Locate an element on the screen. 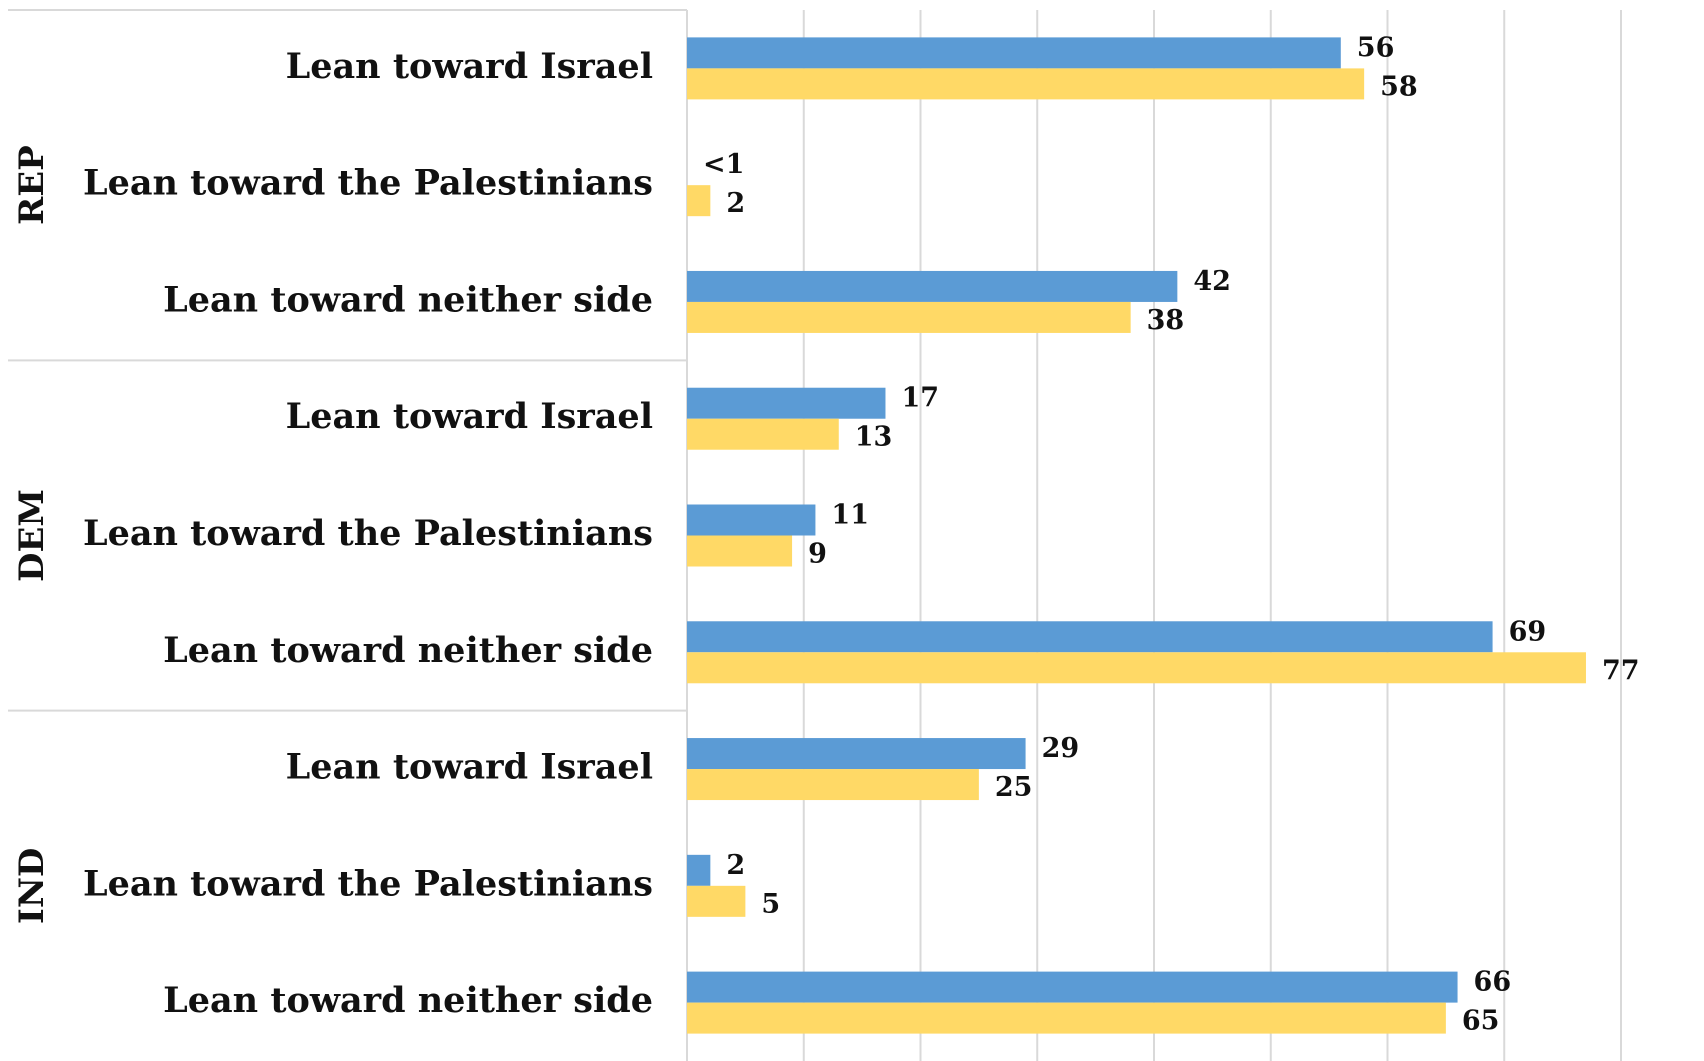 Image resolution: width=1704 pixels, height=1061 pixels. value-label: 25 is located at coordinates (1014, 787).